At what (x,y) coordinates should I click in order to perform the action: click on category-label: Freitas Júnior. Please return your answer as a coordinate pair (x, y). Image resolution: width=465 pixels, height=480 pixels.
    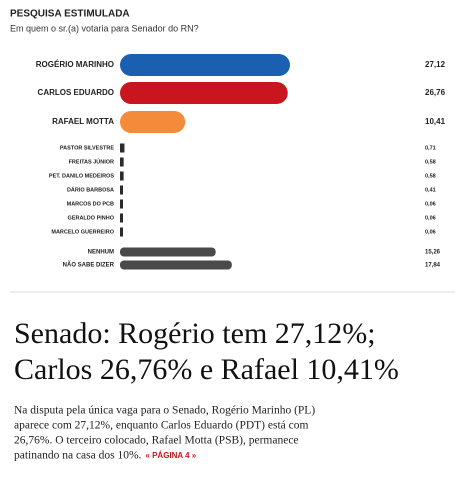
    Looking at the image, I should click on (91, 161).